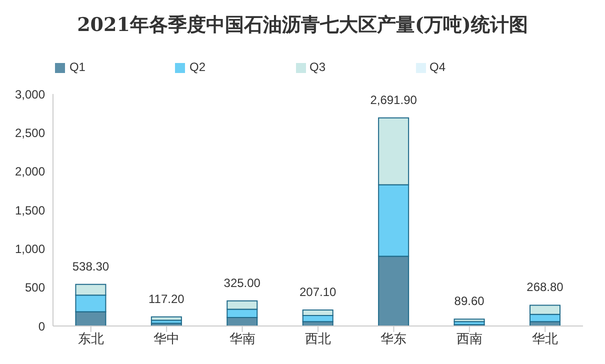 Image resolution: width=605 pixels, height=364 pixels. What do you see at coordinates (167, 338) in the screenshot?
I see `x-tick-label: 华中` at bounding box center [167, 338].